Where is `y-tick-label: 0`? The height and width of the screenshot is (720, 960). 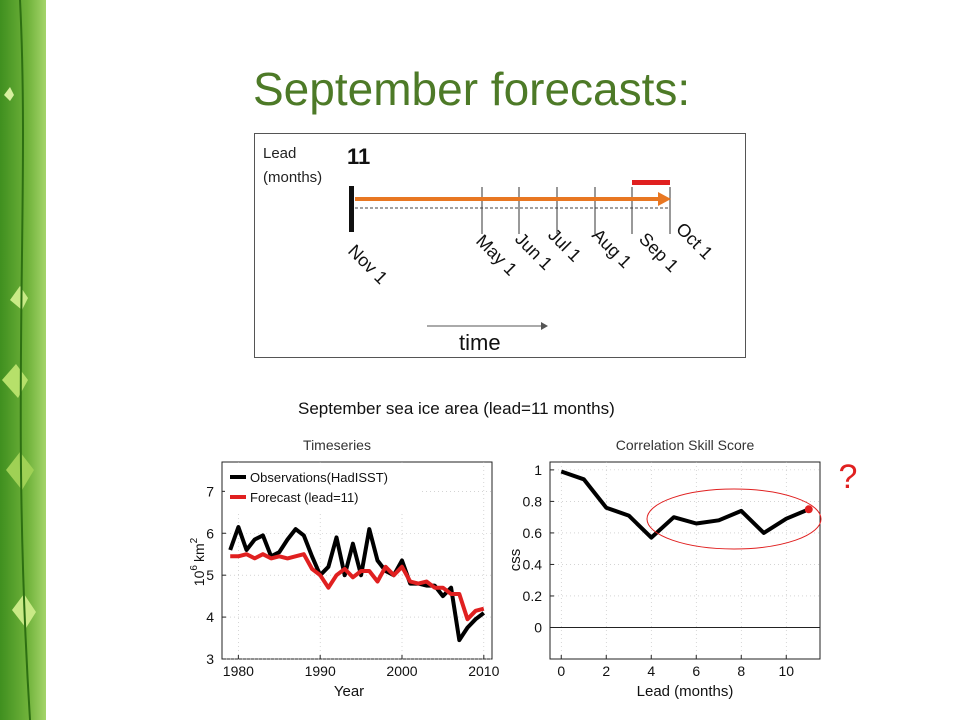
y-tick-label: 0 is located at coordinates (538, 627).